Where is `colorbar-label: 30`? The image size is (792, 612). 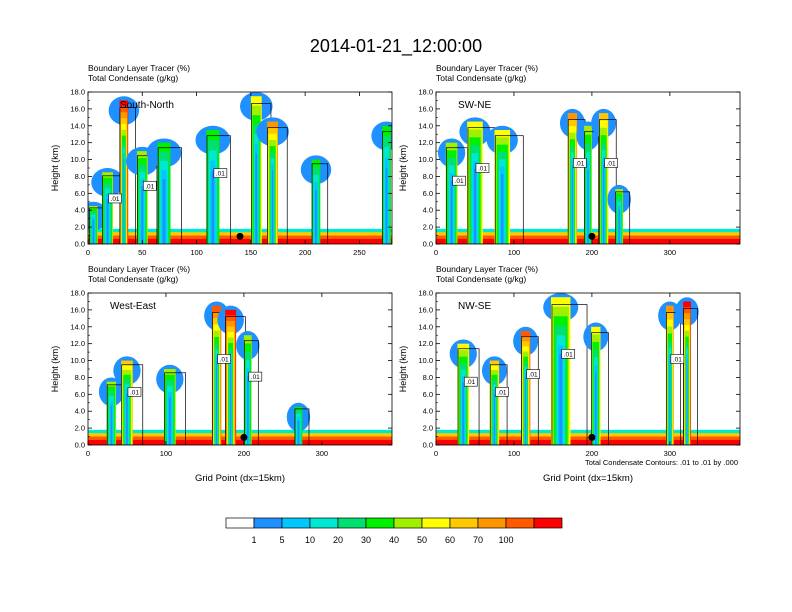 colorbar-label: 30 is located at coordinates (366, 540).